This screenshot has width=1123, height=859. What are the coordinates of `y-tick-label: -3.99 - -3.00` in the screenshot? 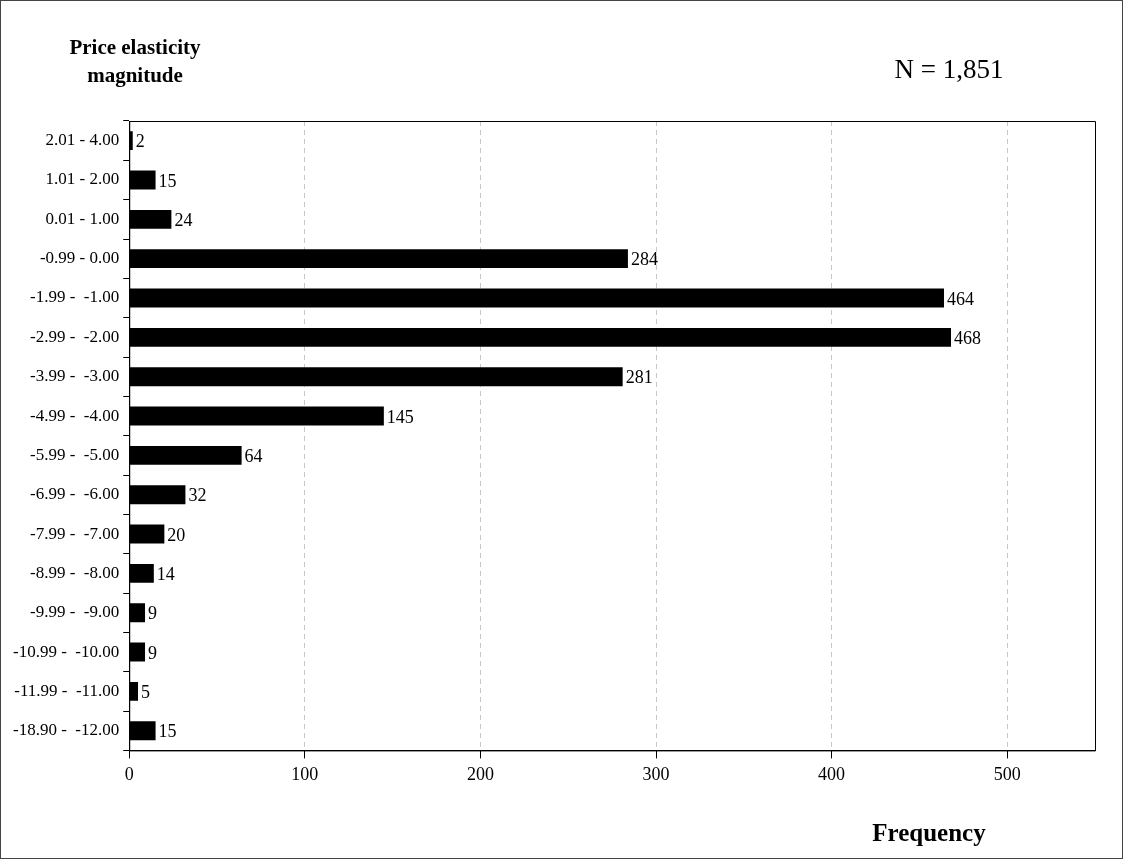 It's located at (75, 376).